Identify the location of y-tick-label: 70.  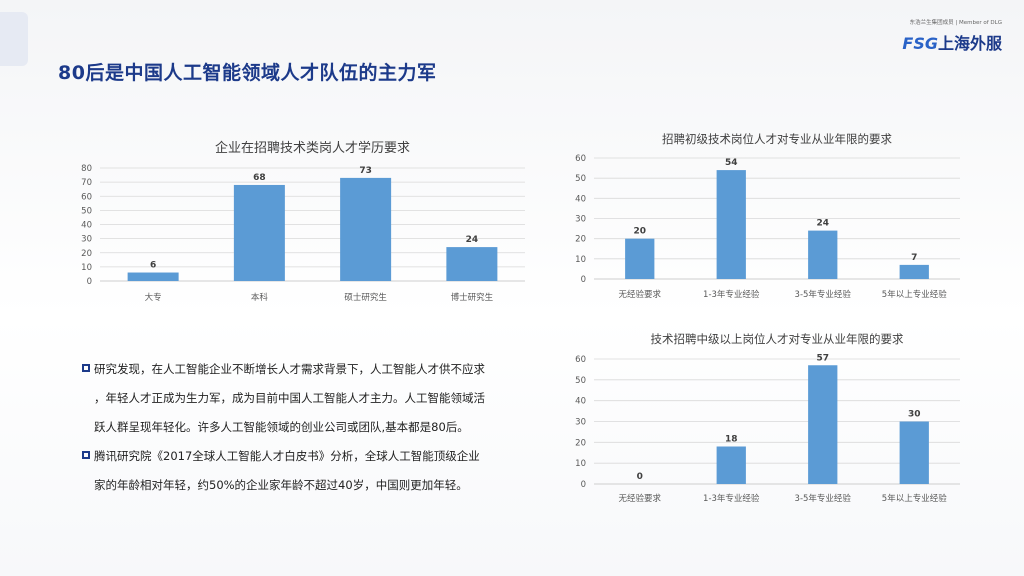
(86, 183).